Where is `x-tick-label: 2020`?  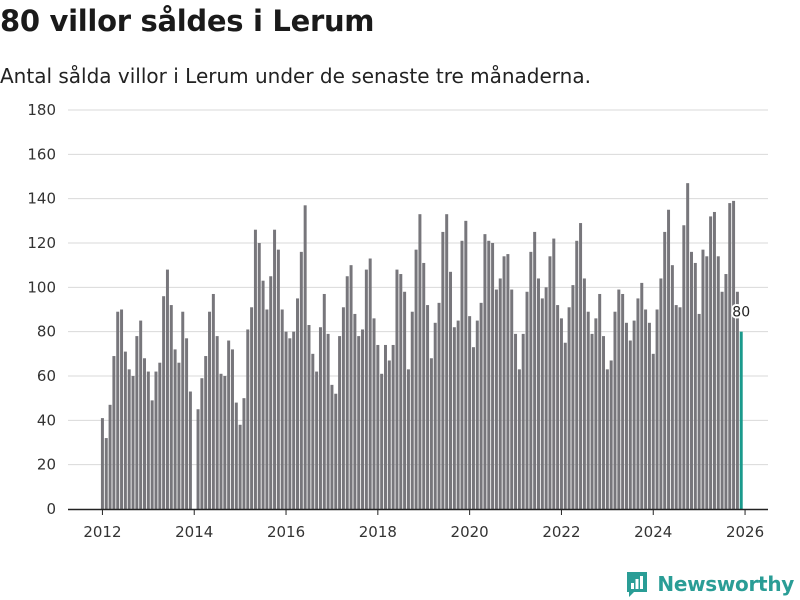 x-tick-label: 2020 is located at coordinates (470, 532).